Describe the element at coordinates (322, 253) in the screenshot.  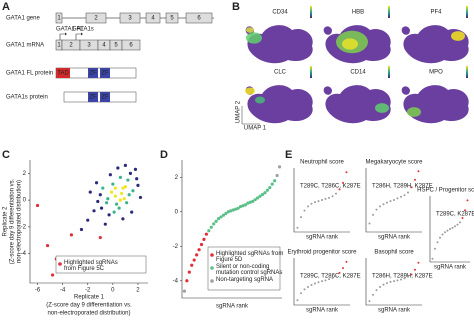
I see `plot-title: Erythroid progenitor score` at that location.